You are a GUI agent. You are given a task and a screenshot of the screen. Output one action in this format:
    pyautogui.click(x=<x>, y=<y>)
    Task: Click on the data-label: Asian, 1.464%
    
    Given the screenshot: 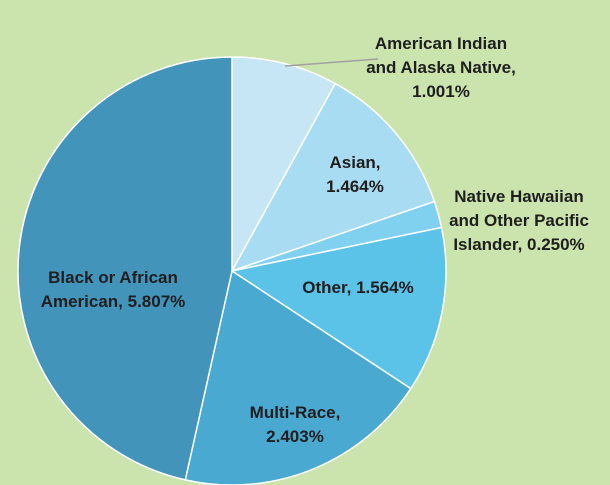 What is the action you would take?
    pyautogui.click(x=355, y=174)
    